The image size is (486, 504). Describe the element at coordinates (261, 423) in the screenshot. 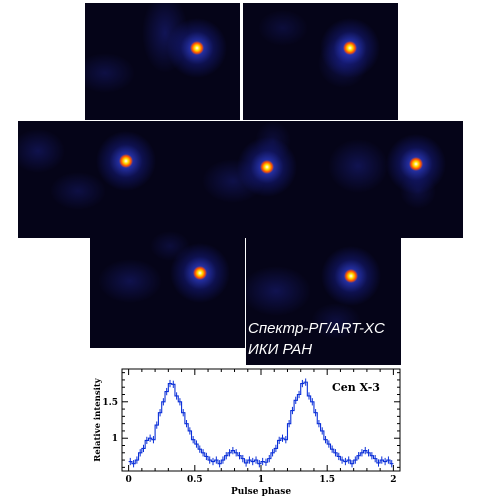

I see `series-line` at that location.